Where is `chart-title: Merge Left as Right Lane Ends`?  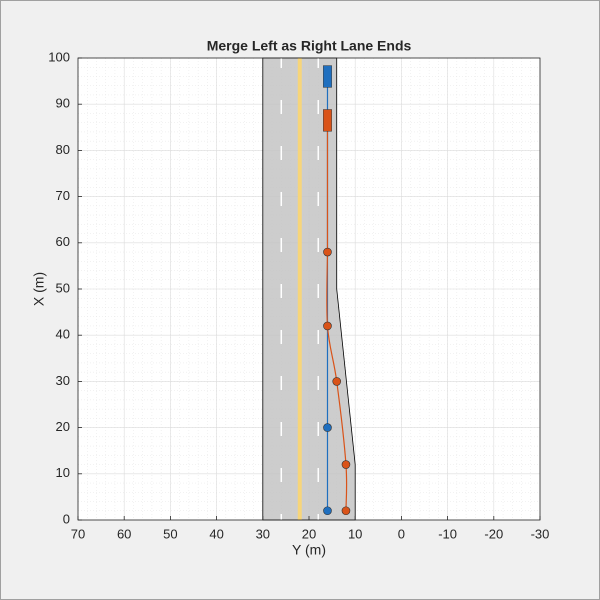
chart-title: Merge Left as Right Lane Ends is located at coordinates (309, 46).